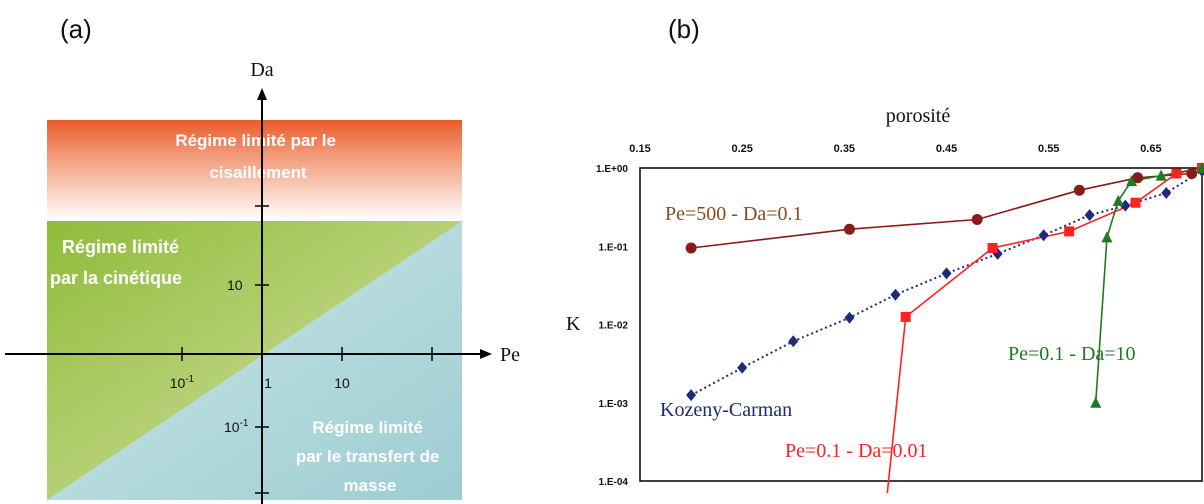 The height and width of the screenshot is (504, 1204). I want to click on x-tick-label: 0.35, so click(844, 149).